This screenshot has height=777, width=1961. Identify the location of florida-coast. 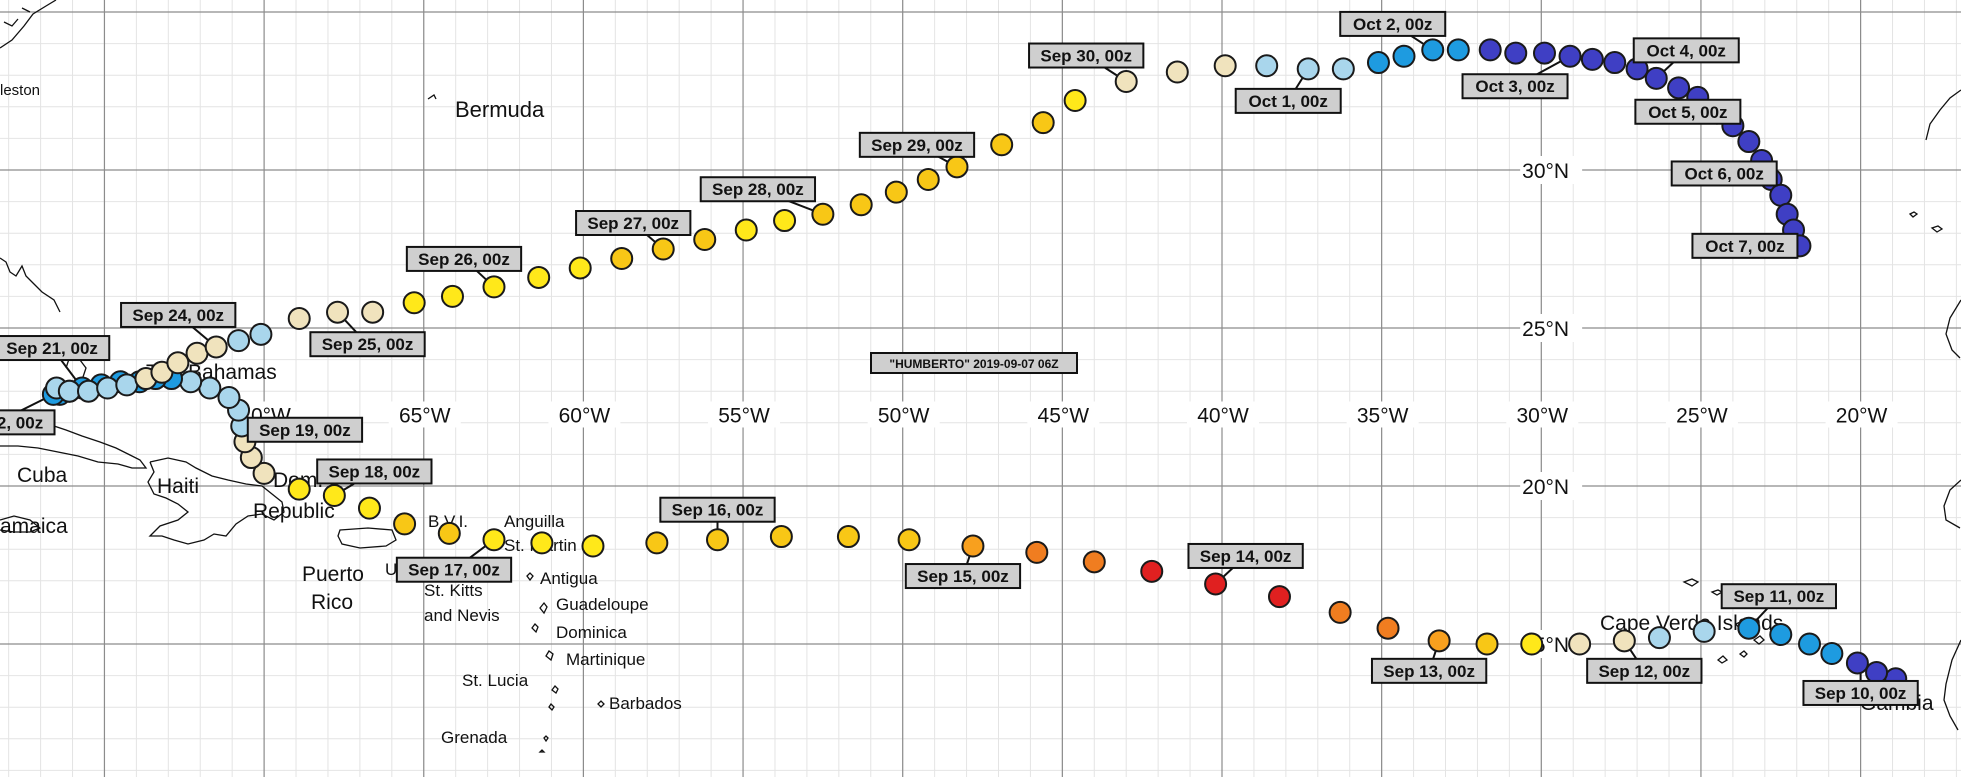
(30, 285).